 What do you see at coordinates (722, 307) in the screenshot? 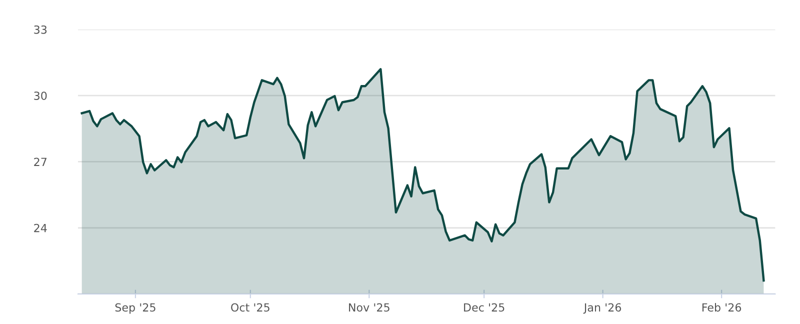
I see `x-tick-label: Feb '26` at bounding box center [722, 307].